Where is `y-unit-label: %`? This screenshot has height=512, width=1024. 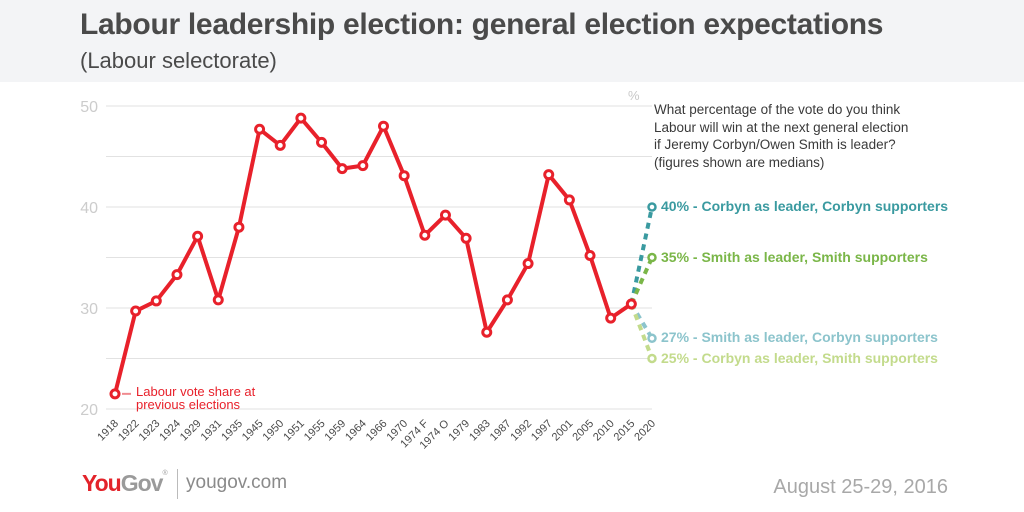
y-unit-label: % is located at coordinates (634, 95).